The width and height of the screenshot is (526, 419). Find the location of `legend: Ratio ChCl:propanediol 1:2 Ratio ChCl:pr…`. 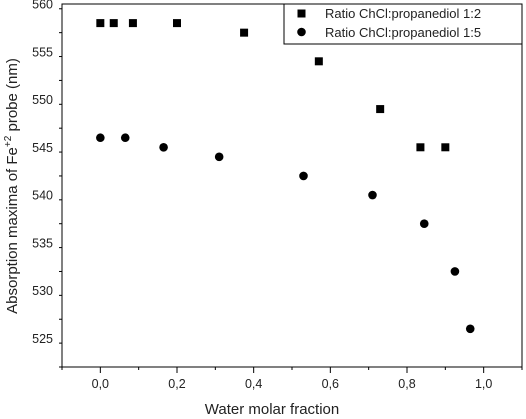

legend: Ratio ChCl:propanediol 1:2 Ratio ChCl:pr… is located at coordinates (403, 24).